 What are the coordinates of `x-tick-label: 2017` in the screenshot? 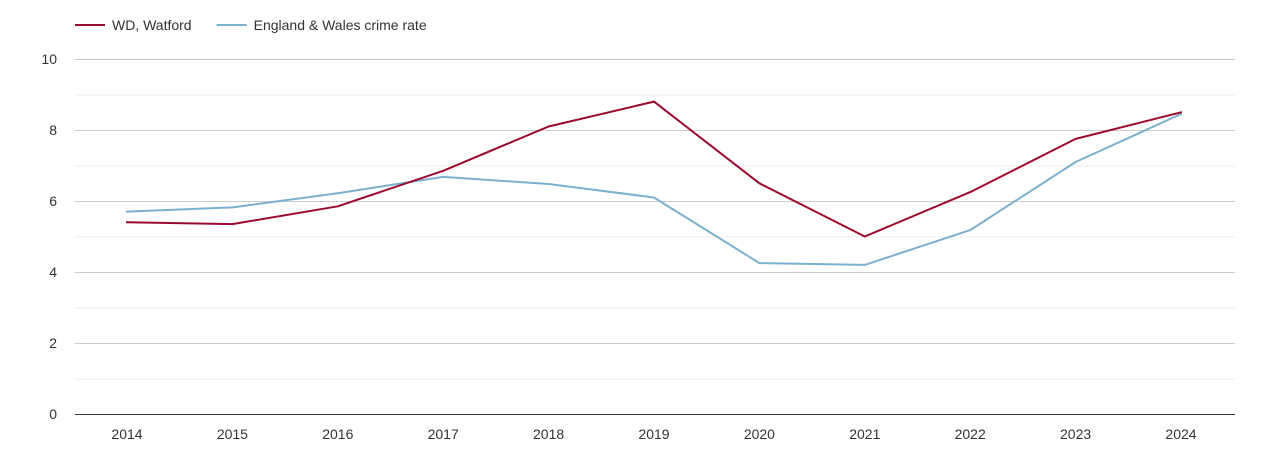 It's located at (443, 434).